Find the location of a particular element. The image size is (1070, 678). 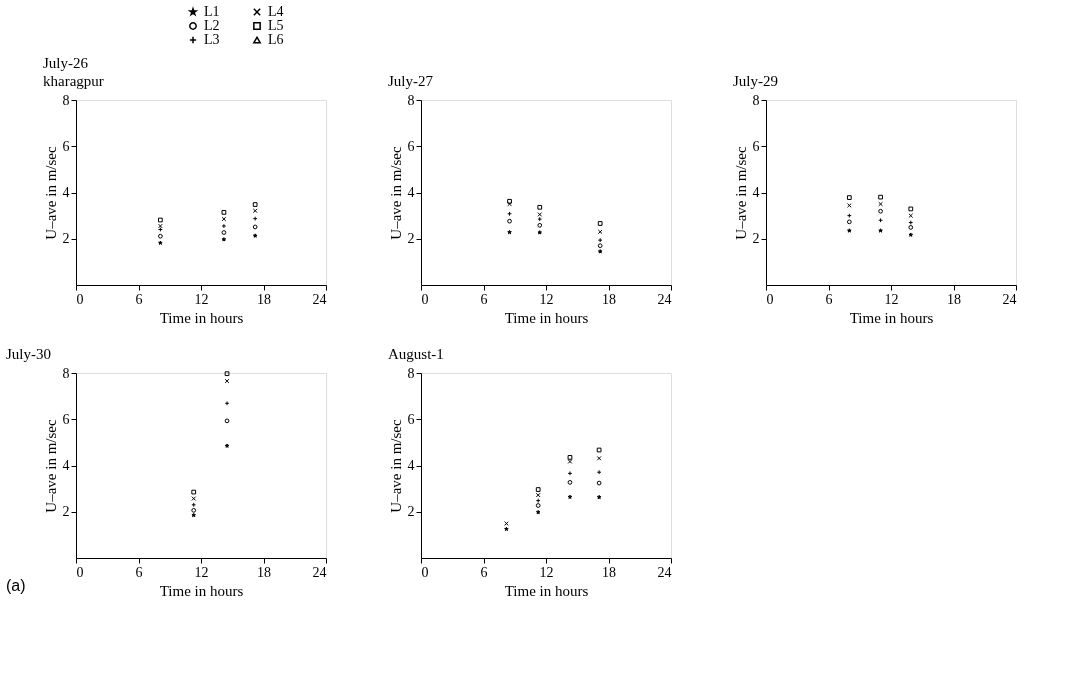

chart-subtitle: kharagpur is located at coordinates (73, 81).